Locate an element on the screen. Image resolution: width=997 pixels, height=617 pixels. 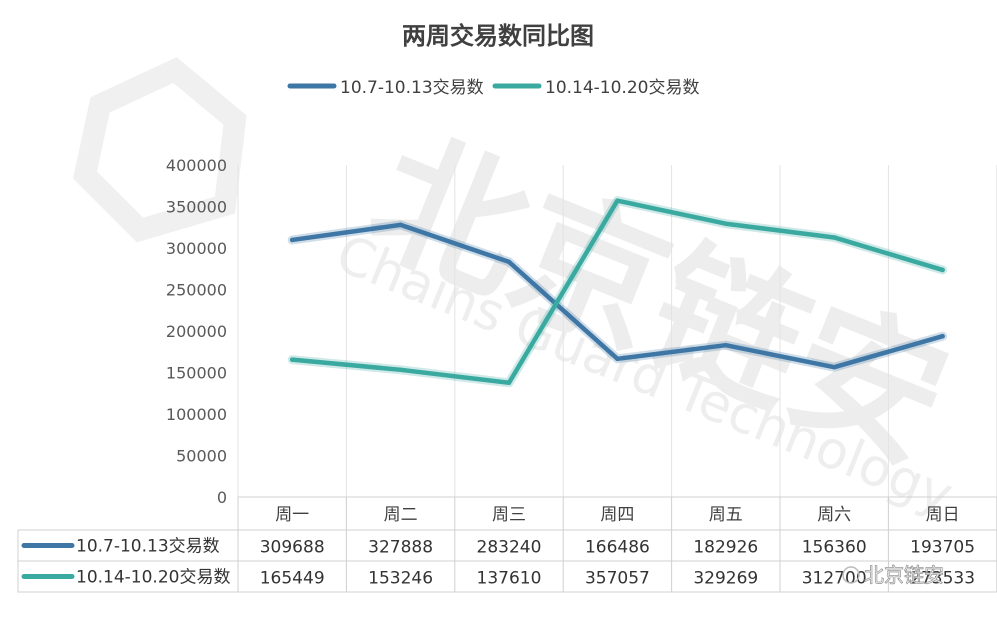
legend-label: 10.7-10.13交易数 is located at coordinates (412, 88).